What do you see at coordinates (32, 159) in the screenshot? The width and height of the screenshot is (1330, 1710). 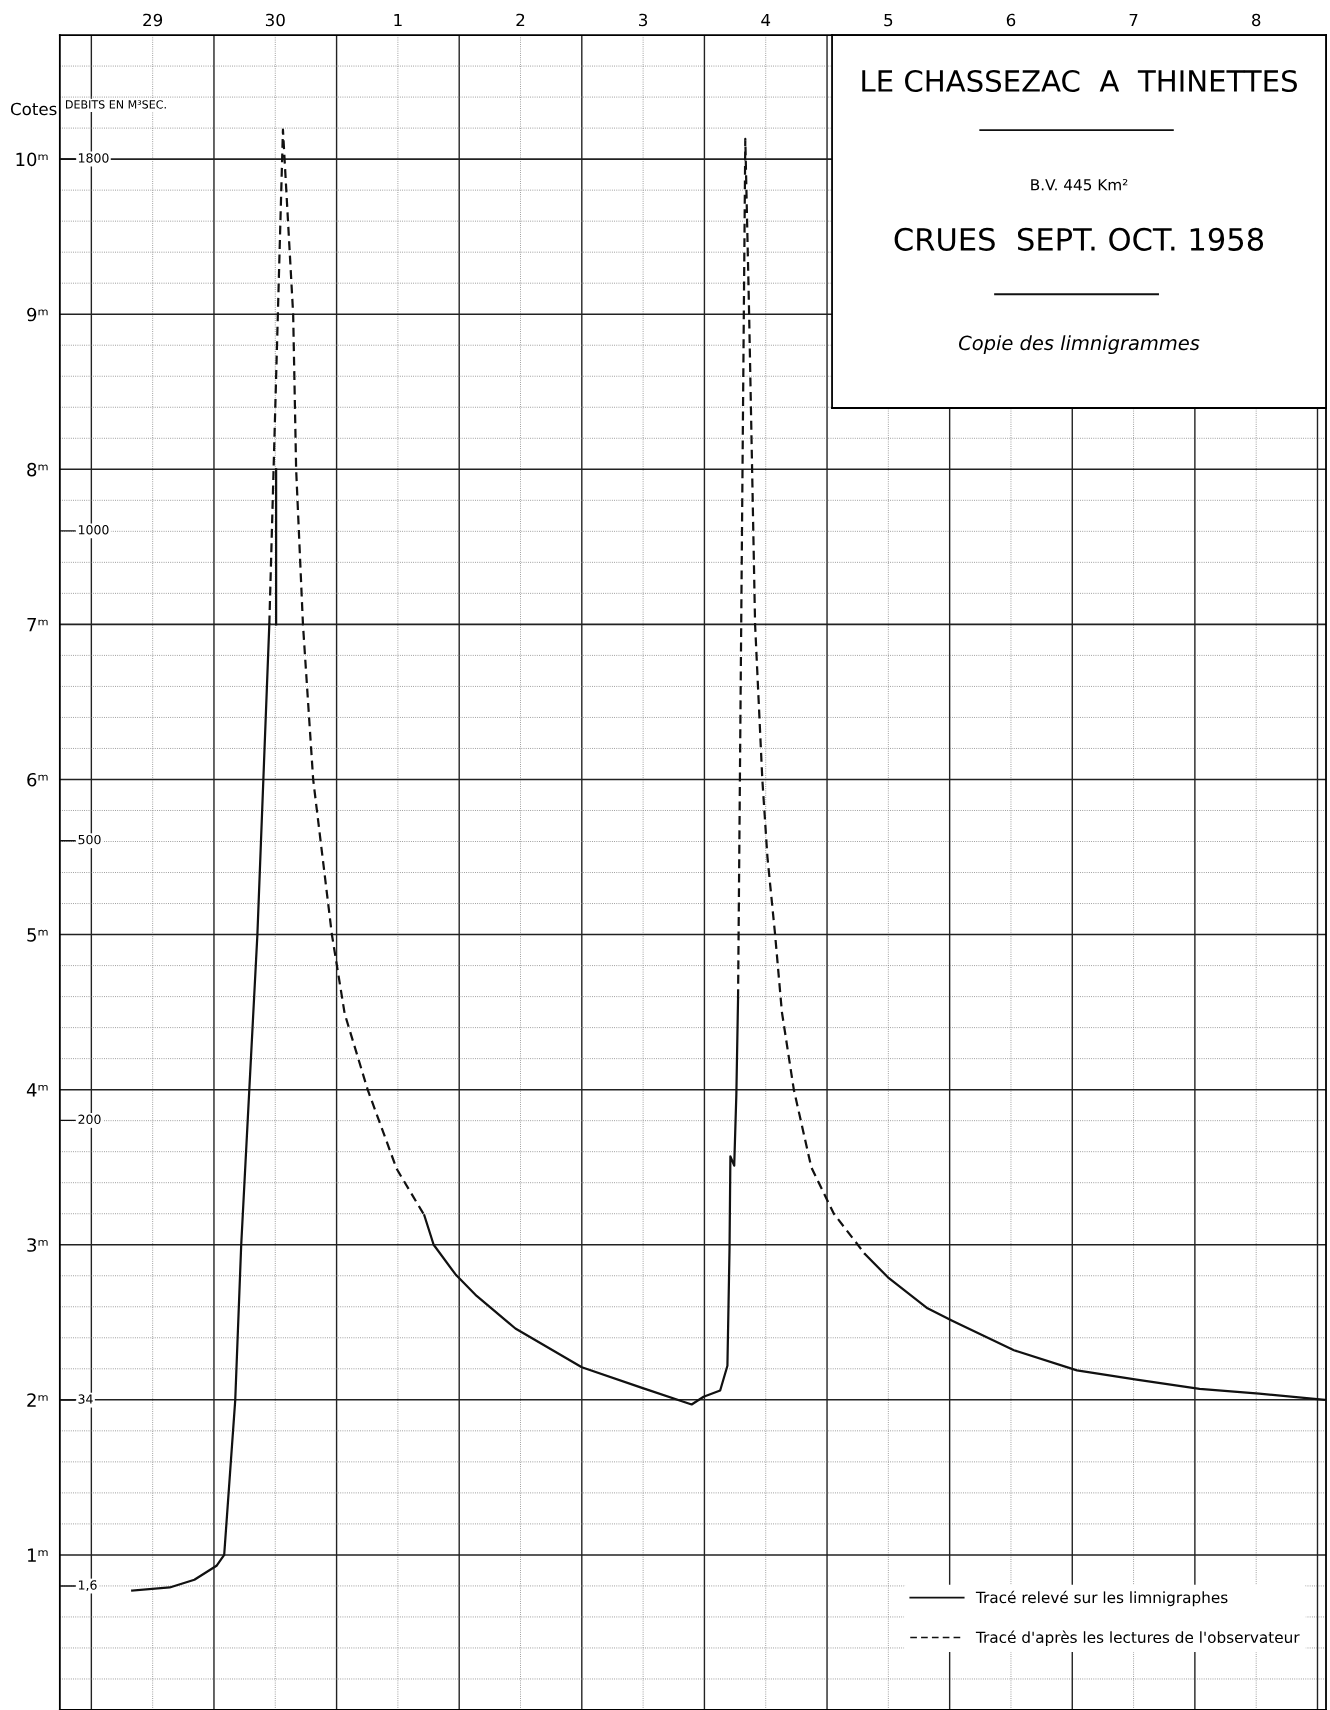 I see `y-tick-label: 10ᵐ` at bounding box center [32, 159].